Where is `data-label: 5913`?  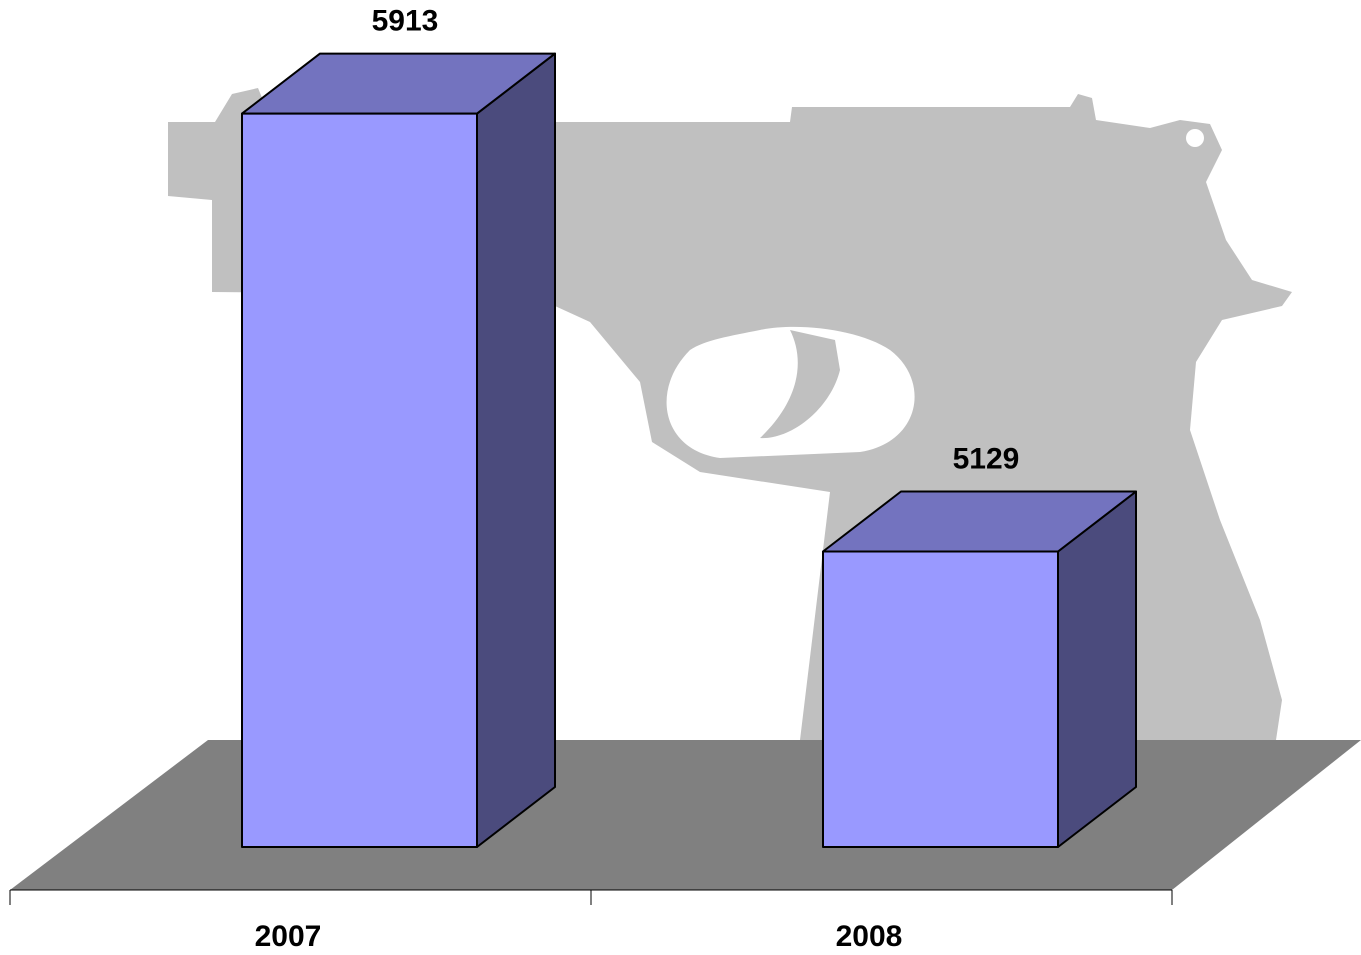
data-label: 5913 is located at coordinates (405, 21).